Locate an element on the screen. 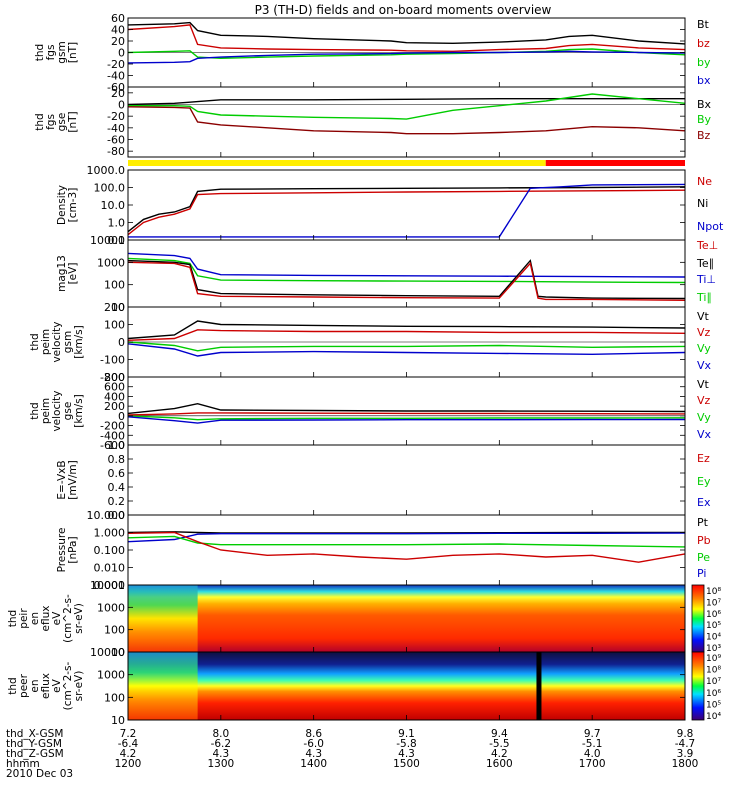 Image resolution: width=750 pixels, height=800 pixels. series-pressure-Pe is located at coordinates (406, 541).